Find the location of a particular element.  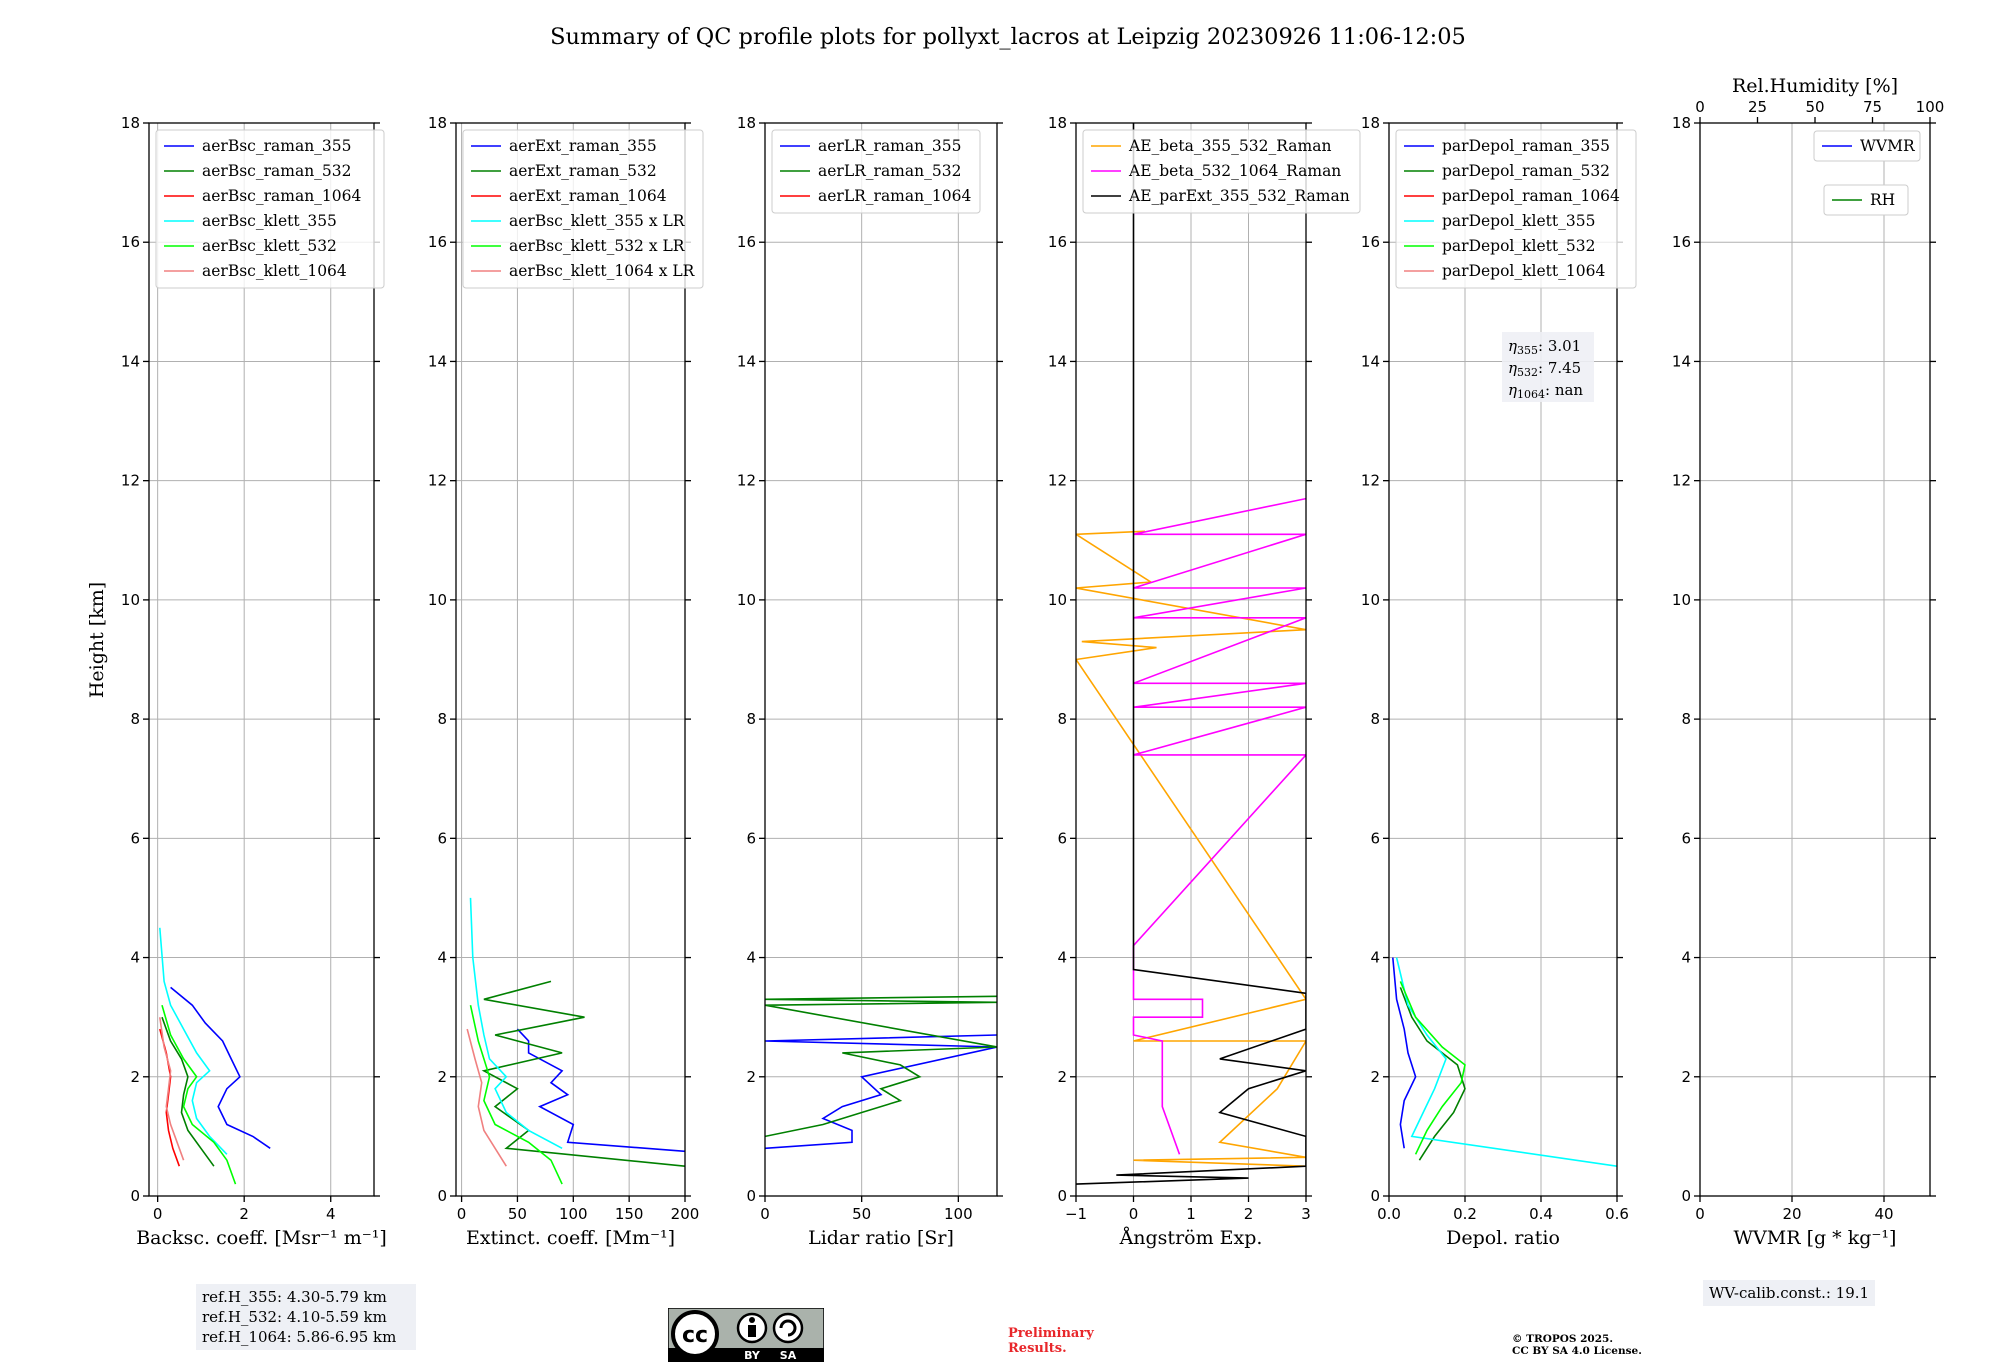

ref-height-532: ref.H_532: 4.10-5.59 km is located at coordinates (294, 1317).